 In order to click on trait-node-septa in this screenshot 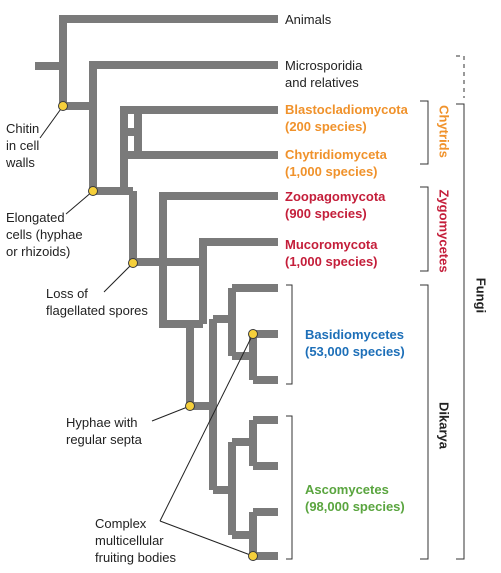, I will do `click(190, 406)`.